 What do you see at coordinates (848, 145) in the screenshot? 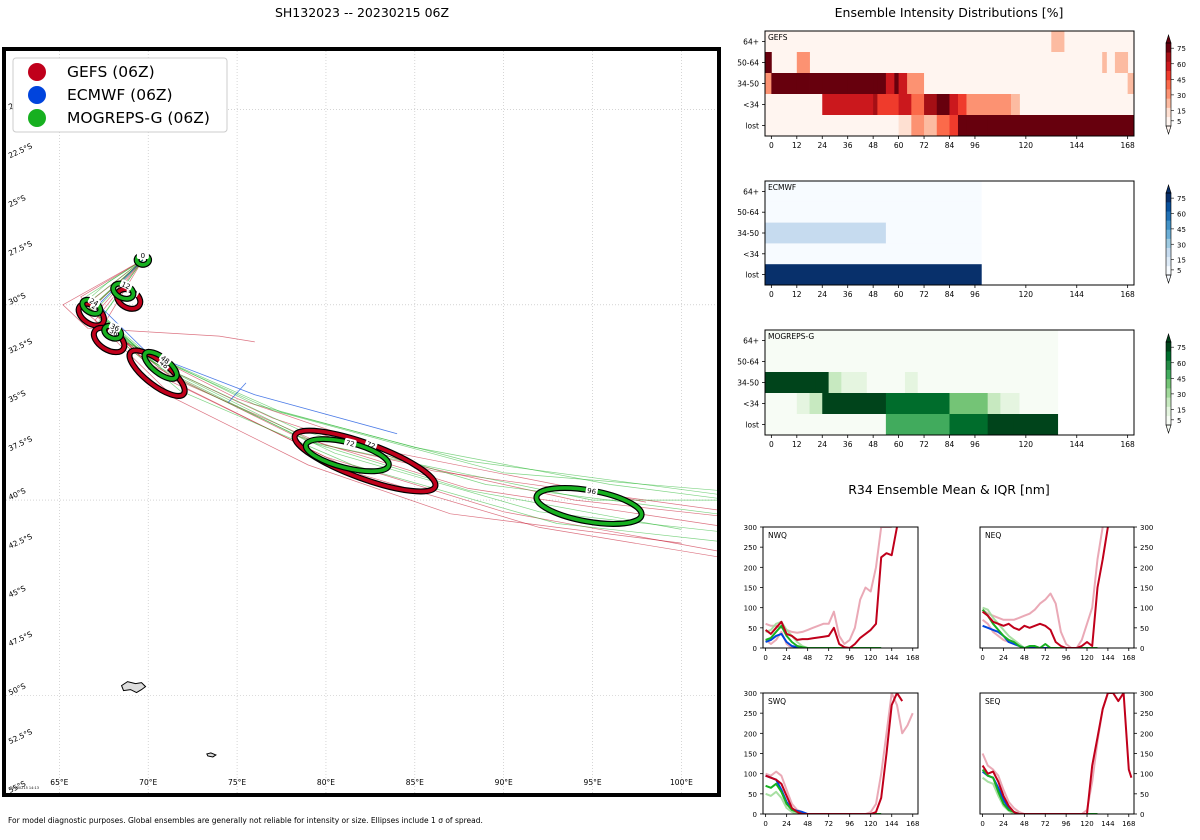
I see `x-tick-label: 36` at bounding box center [848, 145].